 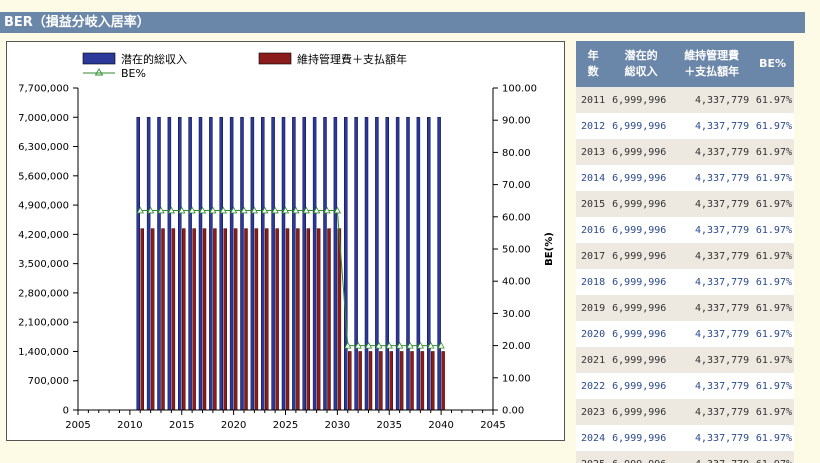 I want to click on table-header-row: 年数潜在的 総収入 維持管理費 ＋支払額年 BE%, so click(x=685, y=64).